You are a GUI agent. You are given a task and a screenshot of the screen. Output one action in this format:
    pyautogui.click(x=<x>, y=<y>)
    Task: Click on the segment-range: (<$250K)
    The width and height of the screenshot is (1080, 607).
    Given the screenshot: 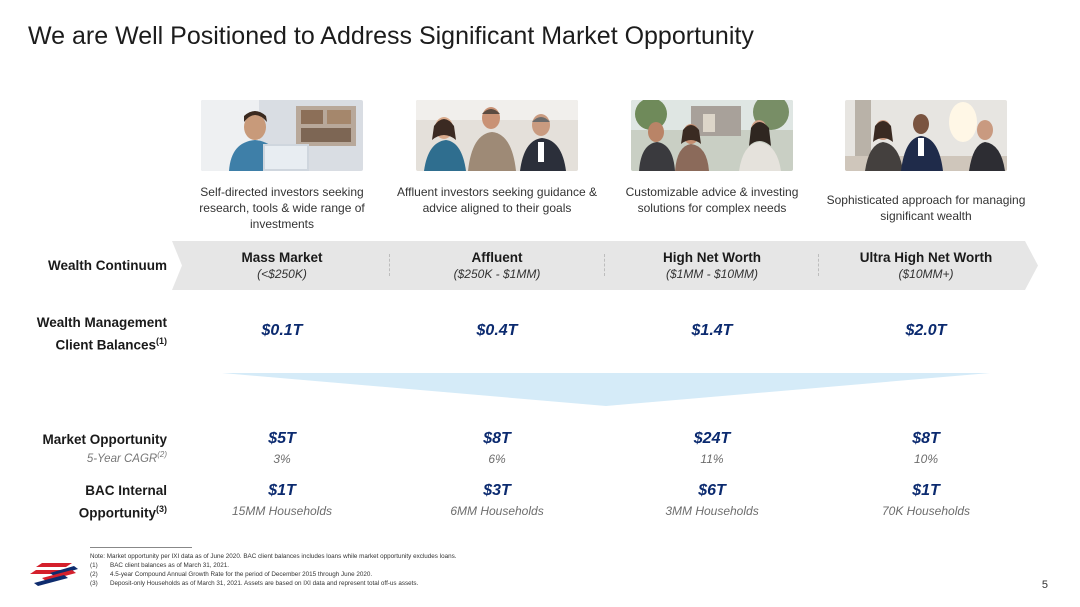 What is the action you would take?
    pyautogui.click(x=282, y=274)
    